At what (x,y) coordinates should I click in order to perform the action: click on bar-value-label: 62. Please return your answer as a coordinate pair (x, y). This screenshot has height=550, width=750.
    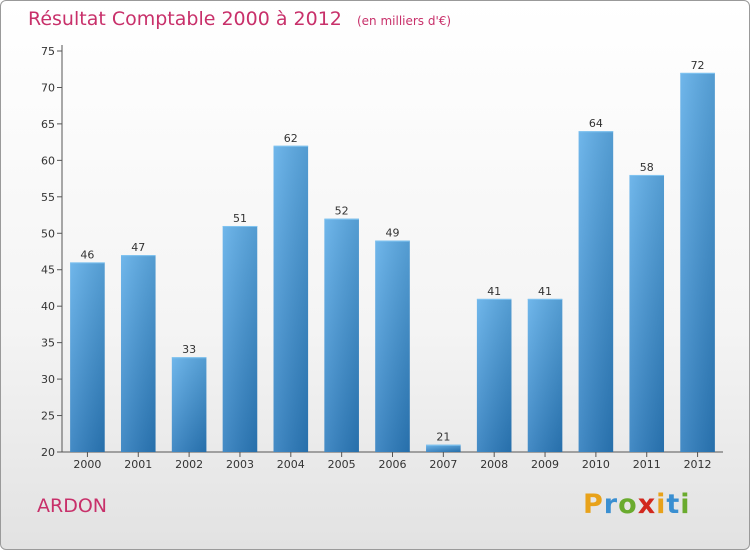
    Looking at the image, I should click on (291, 138).